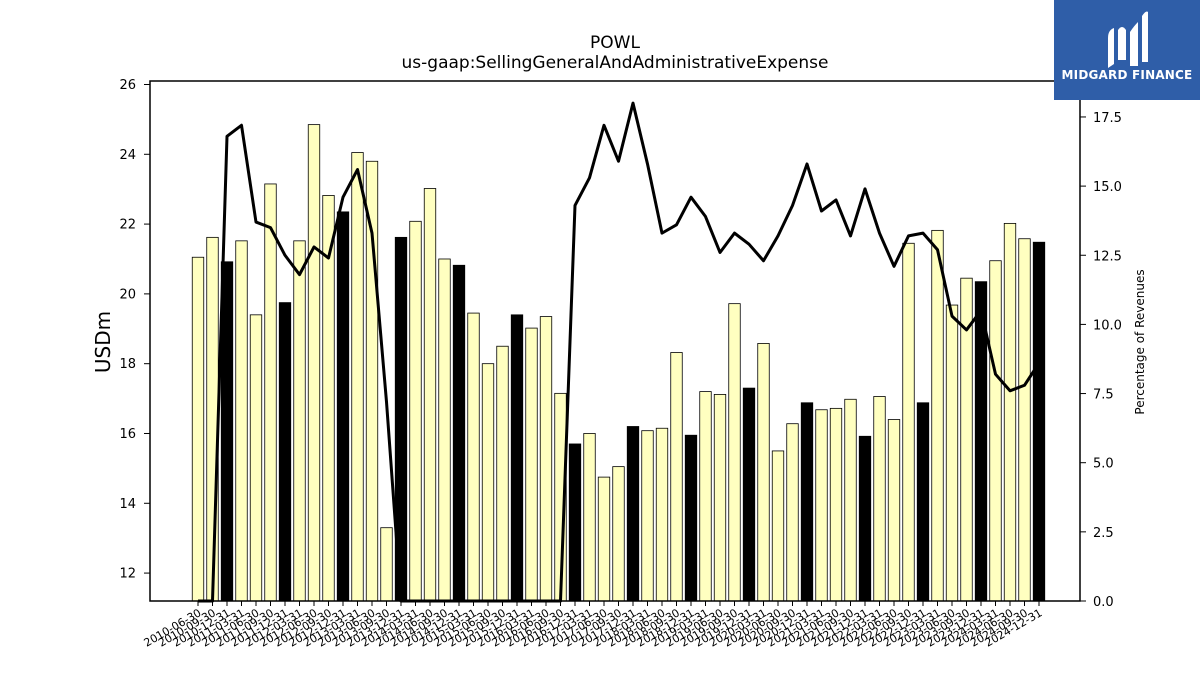 The width and height of the screenshot is (1200, 675). What do you see at coordinates (127, 155) in the screenshot?
I see `y-tick-label: 24` at bounding box center [127, 155].